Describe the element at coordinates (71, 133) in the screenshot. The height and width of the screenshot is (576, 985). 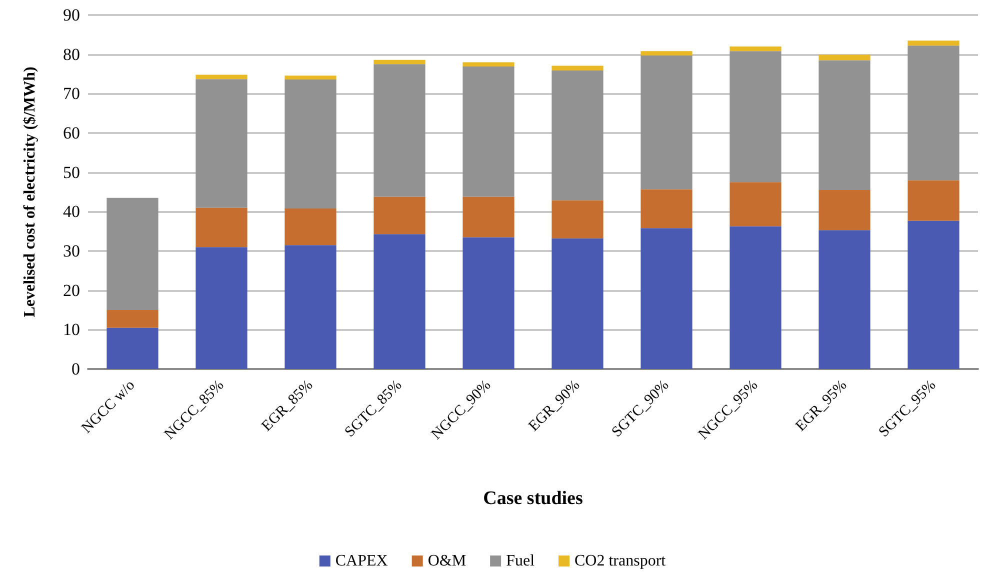
I see `y-tick-label: 60` at that location.